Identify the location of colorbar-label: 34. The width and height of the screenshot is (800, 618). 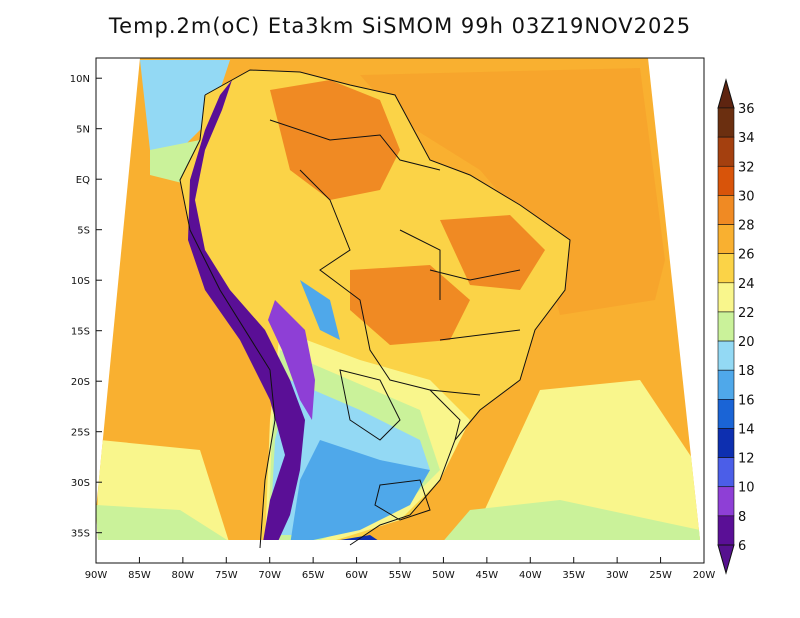
(746, 138).